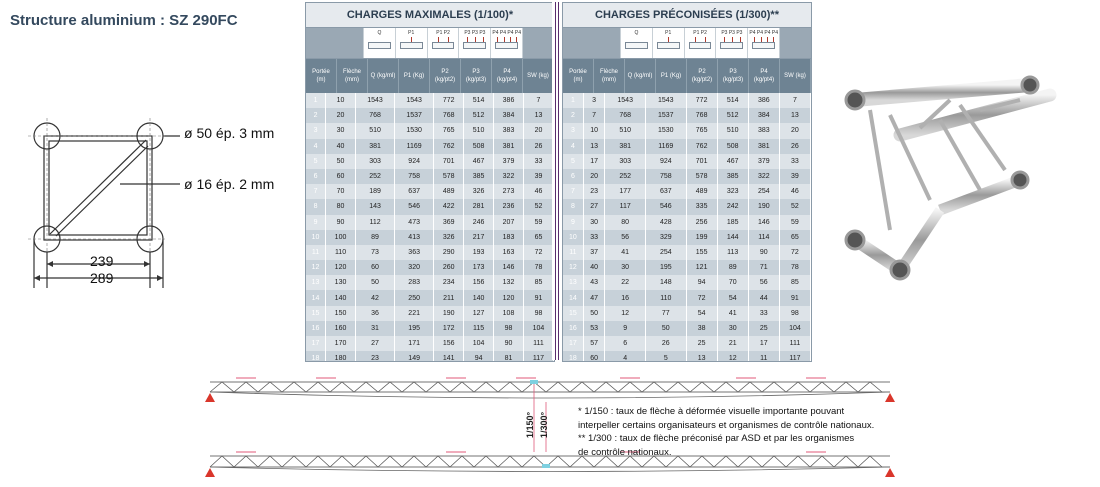  I want to click on table-cell: 260, so click(449, 268).